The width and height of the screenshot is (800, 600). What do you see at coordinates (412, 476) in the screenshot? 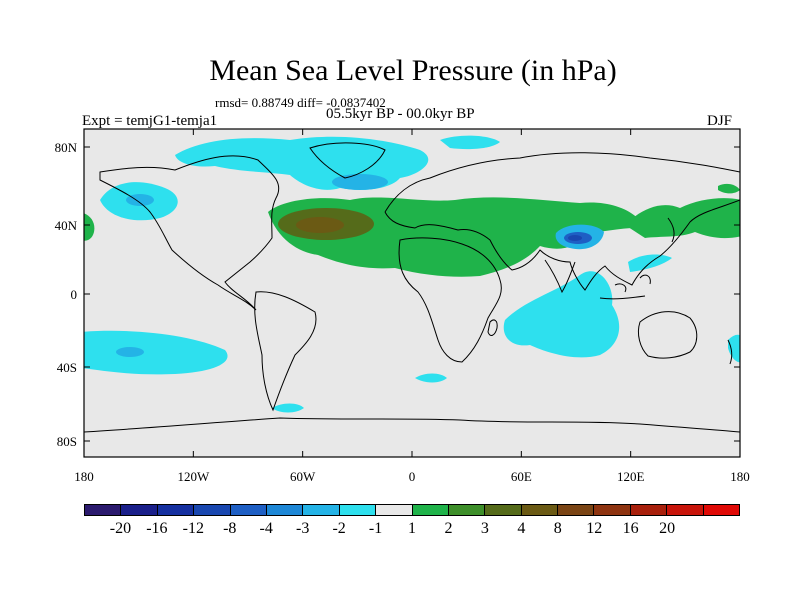
I see `lon-tick-label: 0` at bounding box center [412, 476].